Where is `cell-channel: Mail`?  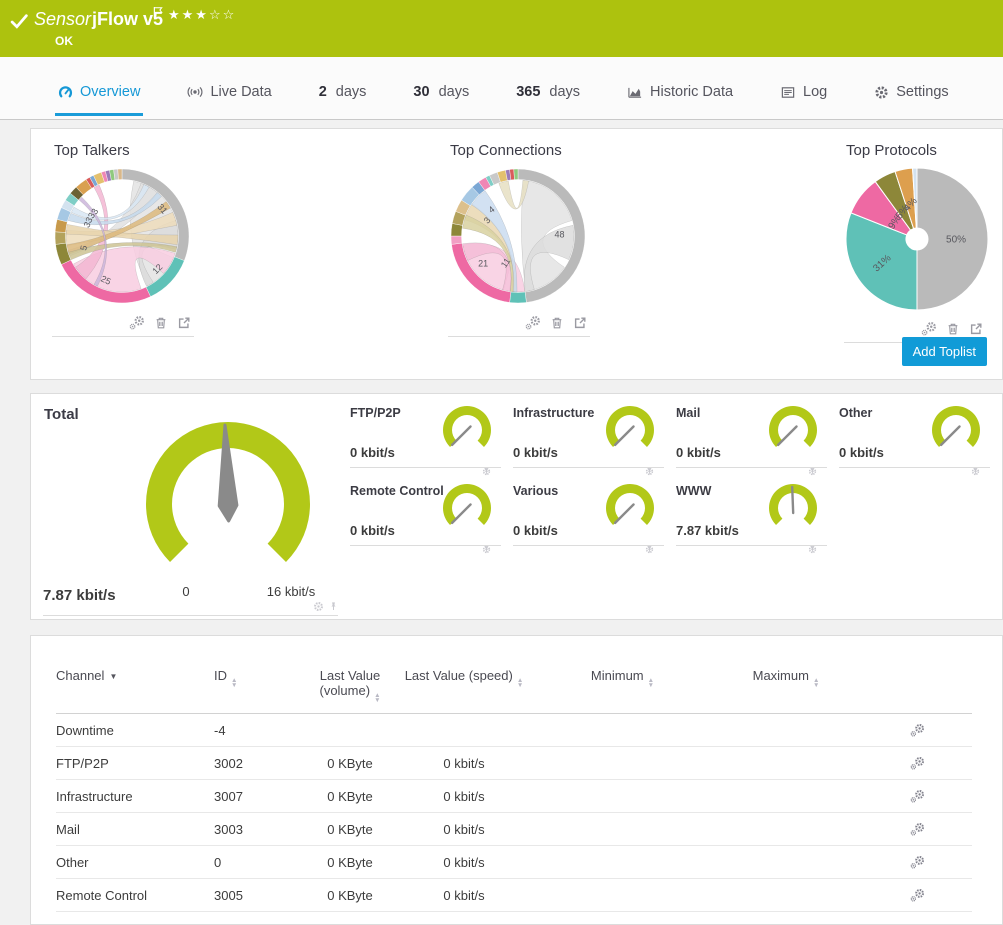
cell-channel: Mail is located at coordinates (135, 829).